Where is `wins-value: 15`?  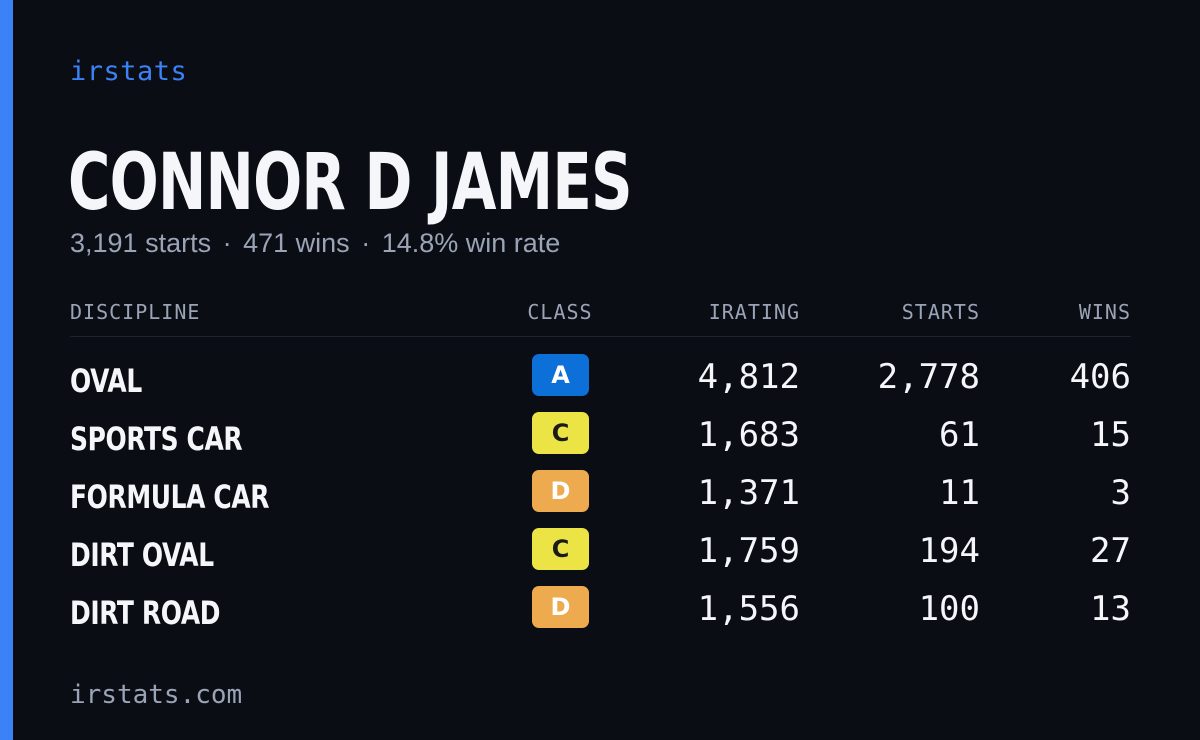
wins-value: 15 is located at coordinates (1110, 435).